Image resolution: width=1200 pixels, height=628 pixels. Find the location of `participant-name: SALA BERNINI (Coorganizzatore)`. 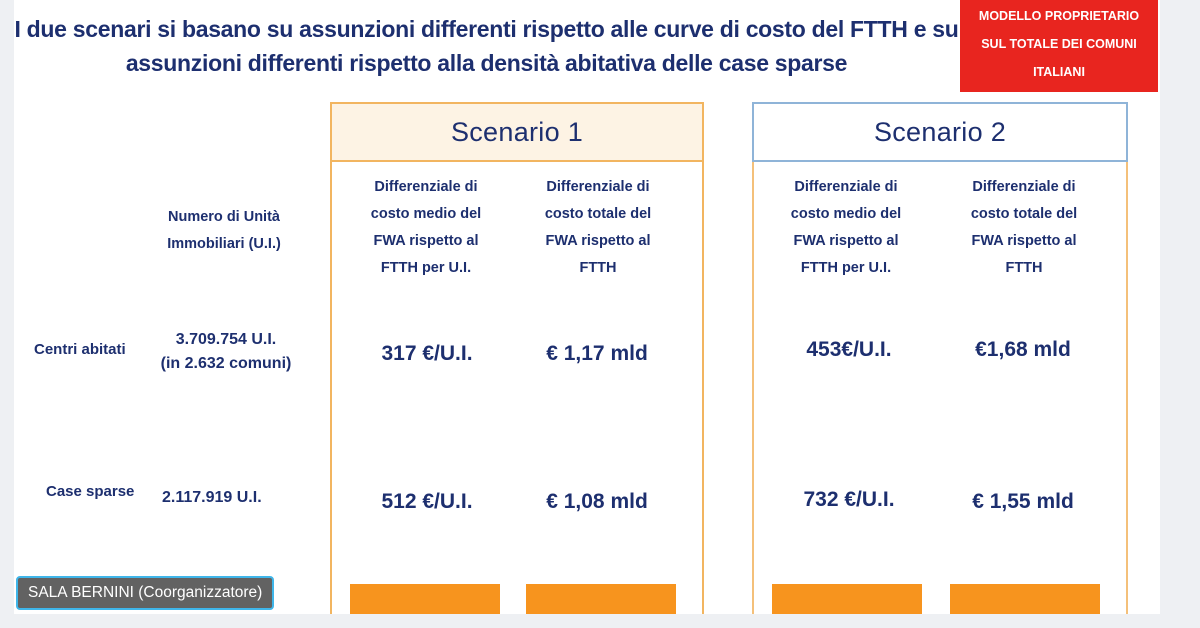

participant-name: SALA BERNINI (Coorganizzatore) is located at coordinates (145, 592).